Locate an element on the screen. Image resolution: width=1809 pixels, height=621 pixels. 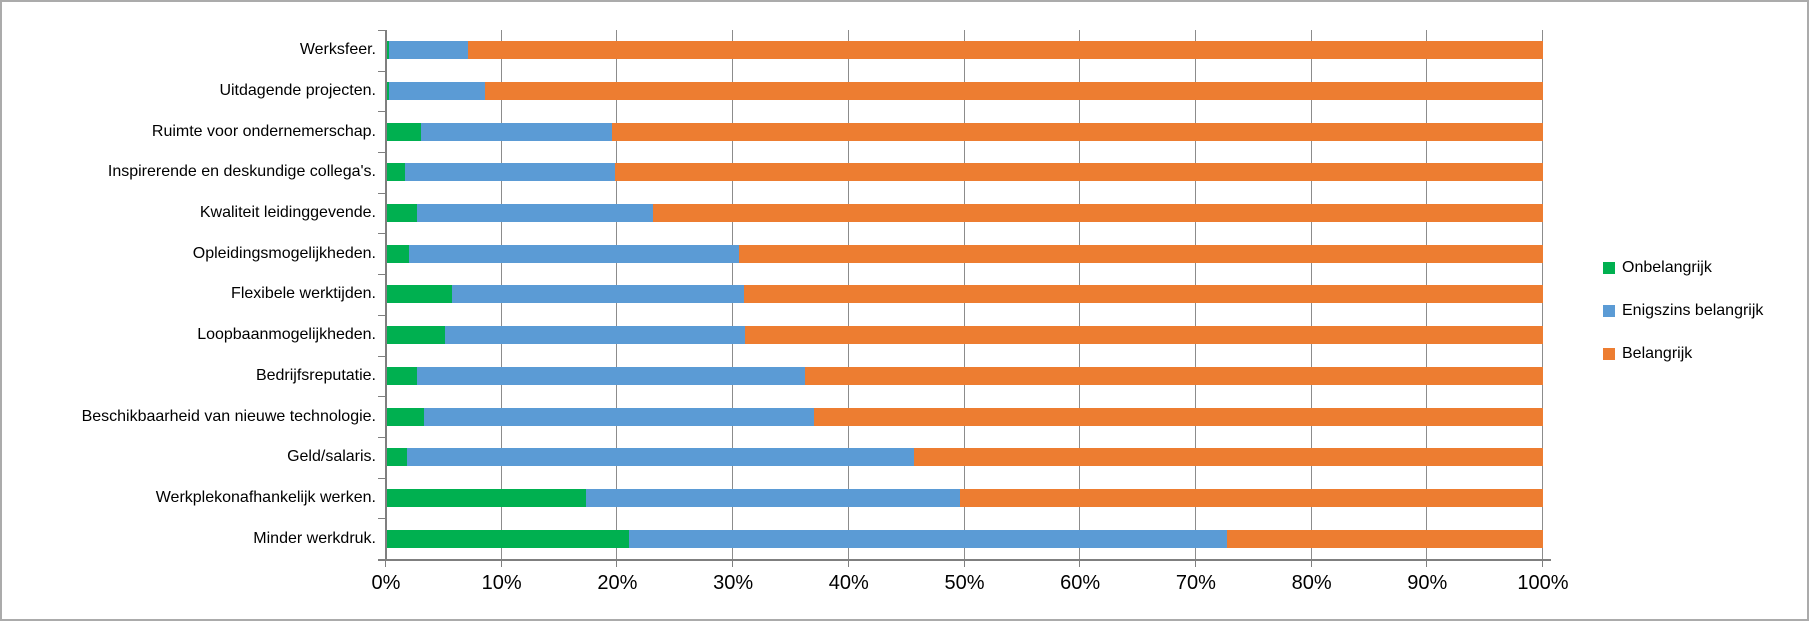
legend-item-belangrijk: Belangrijk is located at coordinates (1683, 354).